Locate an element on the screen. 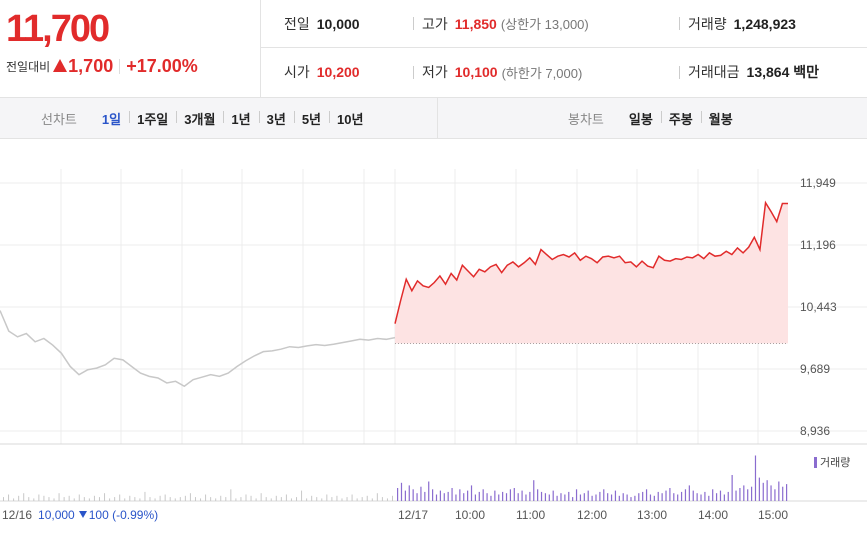 This screenshot has height=543, width=867. trade-value: 13,864 백만 is located at coordinates (783, 72).